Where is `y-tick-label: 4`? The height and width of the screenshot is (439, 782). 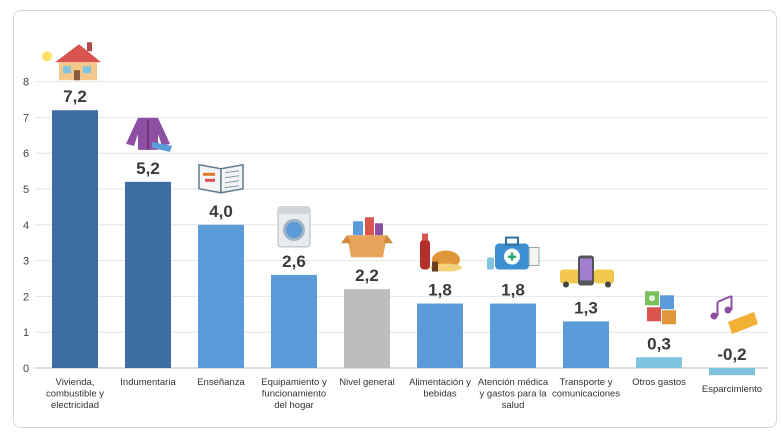
y-tick-label: 4 is located at coordinates (26, 226).